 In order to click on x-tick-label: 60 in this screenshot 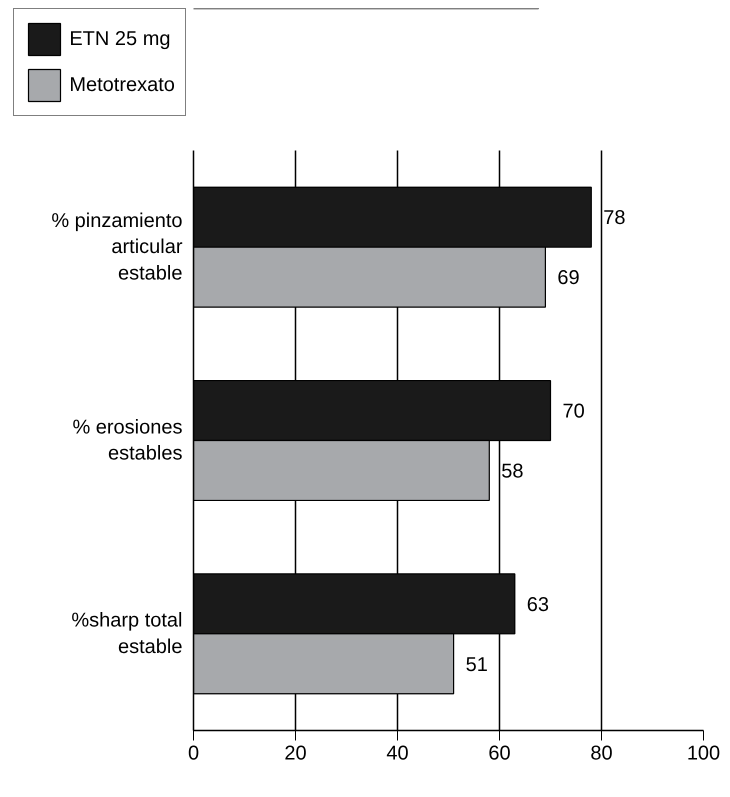, I will do `click(499, 753)`.